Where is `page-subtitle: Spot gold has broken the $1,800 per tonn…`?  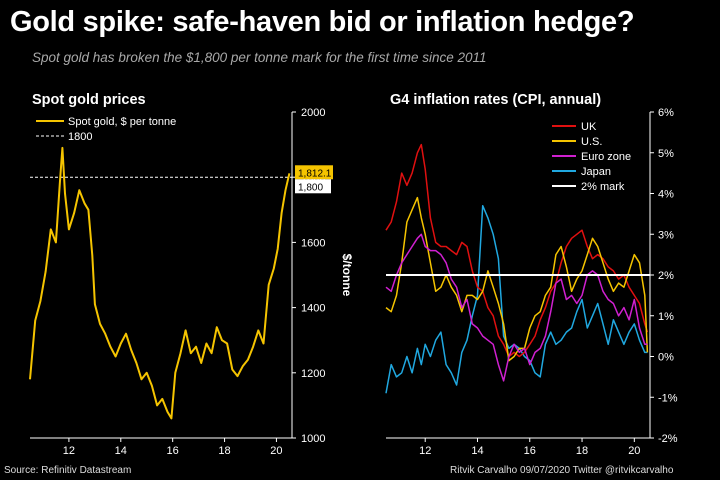 page-subtitle: Spot gold has broken the $1,800 per tonn… is located at coordinates (259, 57).